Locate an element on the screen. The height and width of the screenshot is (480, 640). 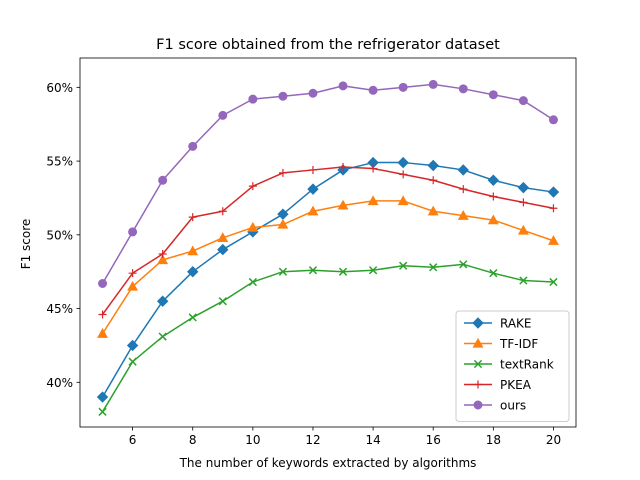
legend-label: textRank is located at coordinates (527, 365).